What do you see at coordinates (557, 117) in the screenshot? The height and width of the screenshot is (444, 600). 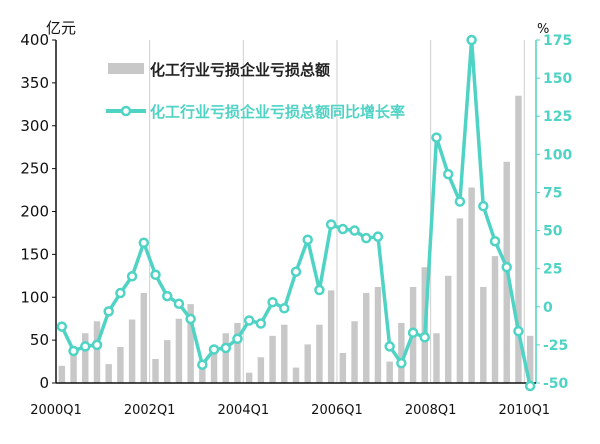 I see `right-tick-label: 125` at bounding box center [557, 117].